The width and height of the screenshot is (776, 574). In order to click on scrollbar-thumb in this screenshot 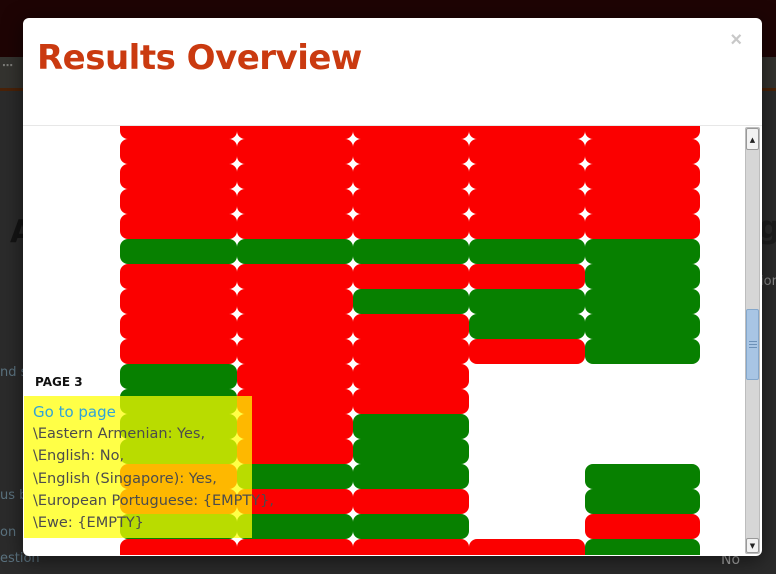, I will do `click(752, 344)`.